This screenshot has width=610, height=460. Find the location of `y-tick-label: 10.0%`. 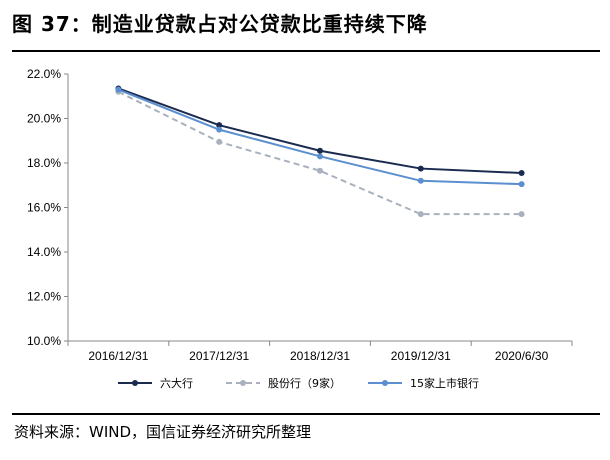

y-tick-label: 10.0% is located at coordinates (44, 341).